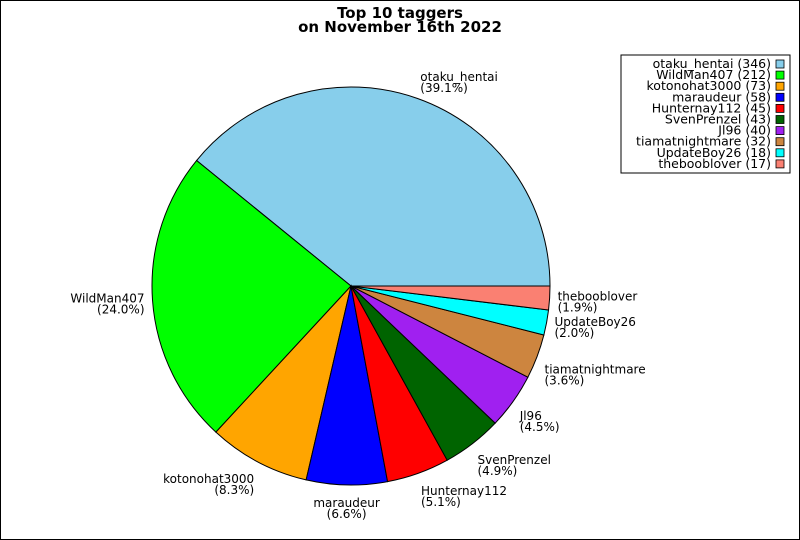 Image resolution: width=800 pixels, height=540 pixels. I want to click on slice-percent-tiamatnightmare: (3.6%), so click(565, 380).